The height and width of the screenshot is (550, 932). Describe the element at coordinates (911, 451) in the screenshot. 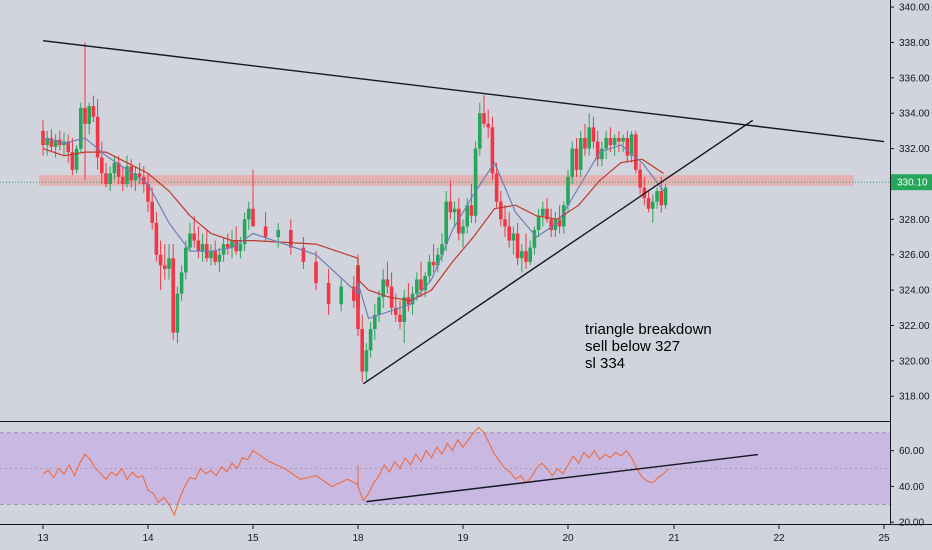

I see `rsi-axis-tick-label: 60.00` at that location.